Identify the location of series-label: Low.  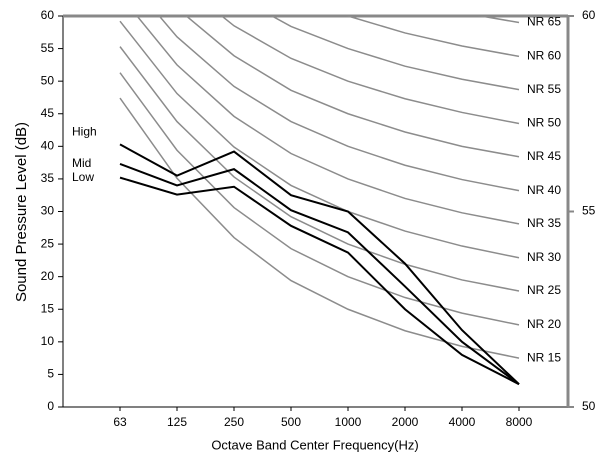
(83, 177).